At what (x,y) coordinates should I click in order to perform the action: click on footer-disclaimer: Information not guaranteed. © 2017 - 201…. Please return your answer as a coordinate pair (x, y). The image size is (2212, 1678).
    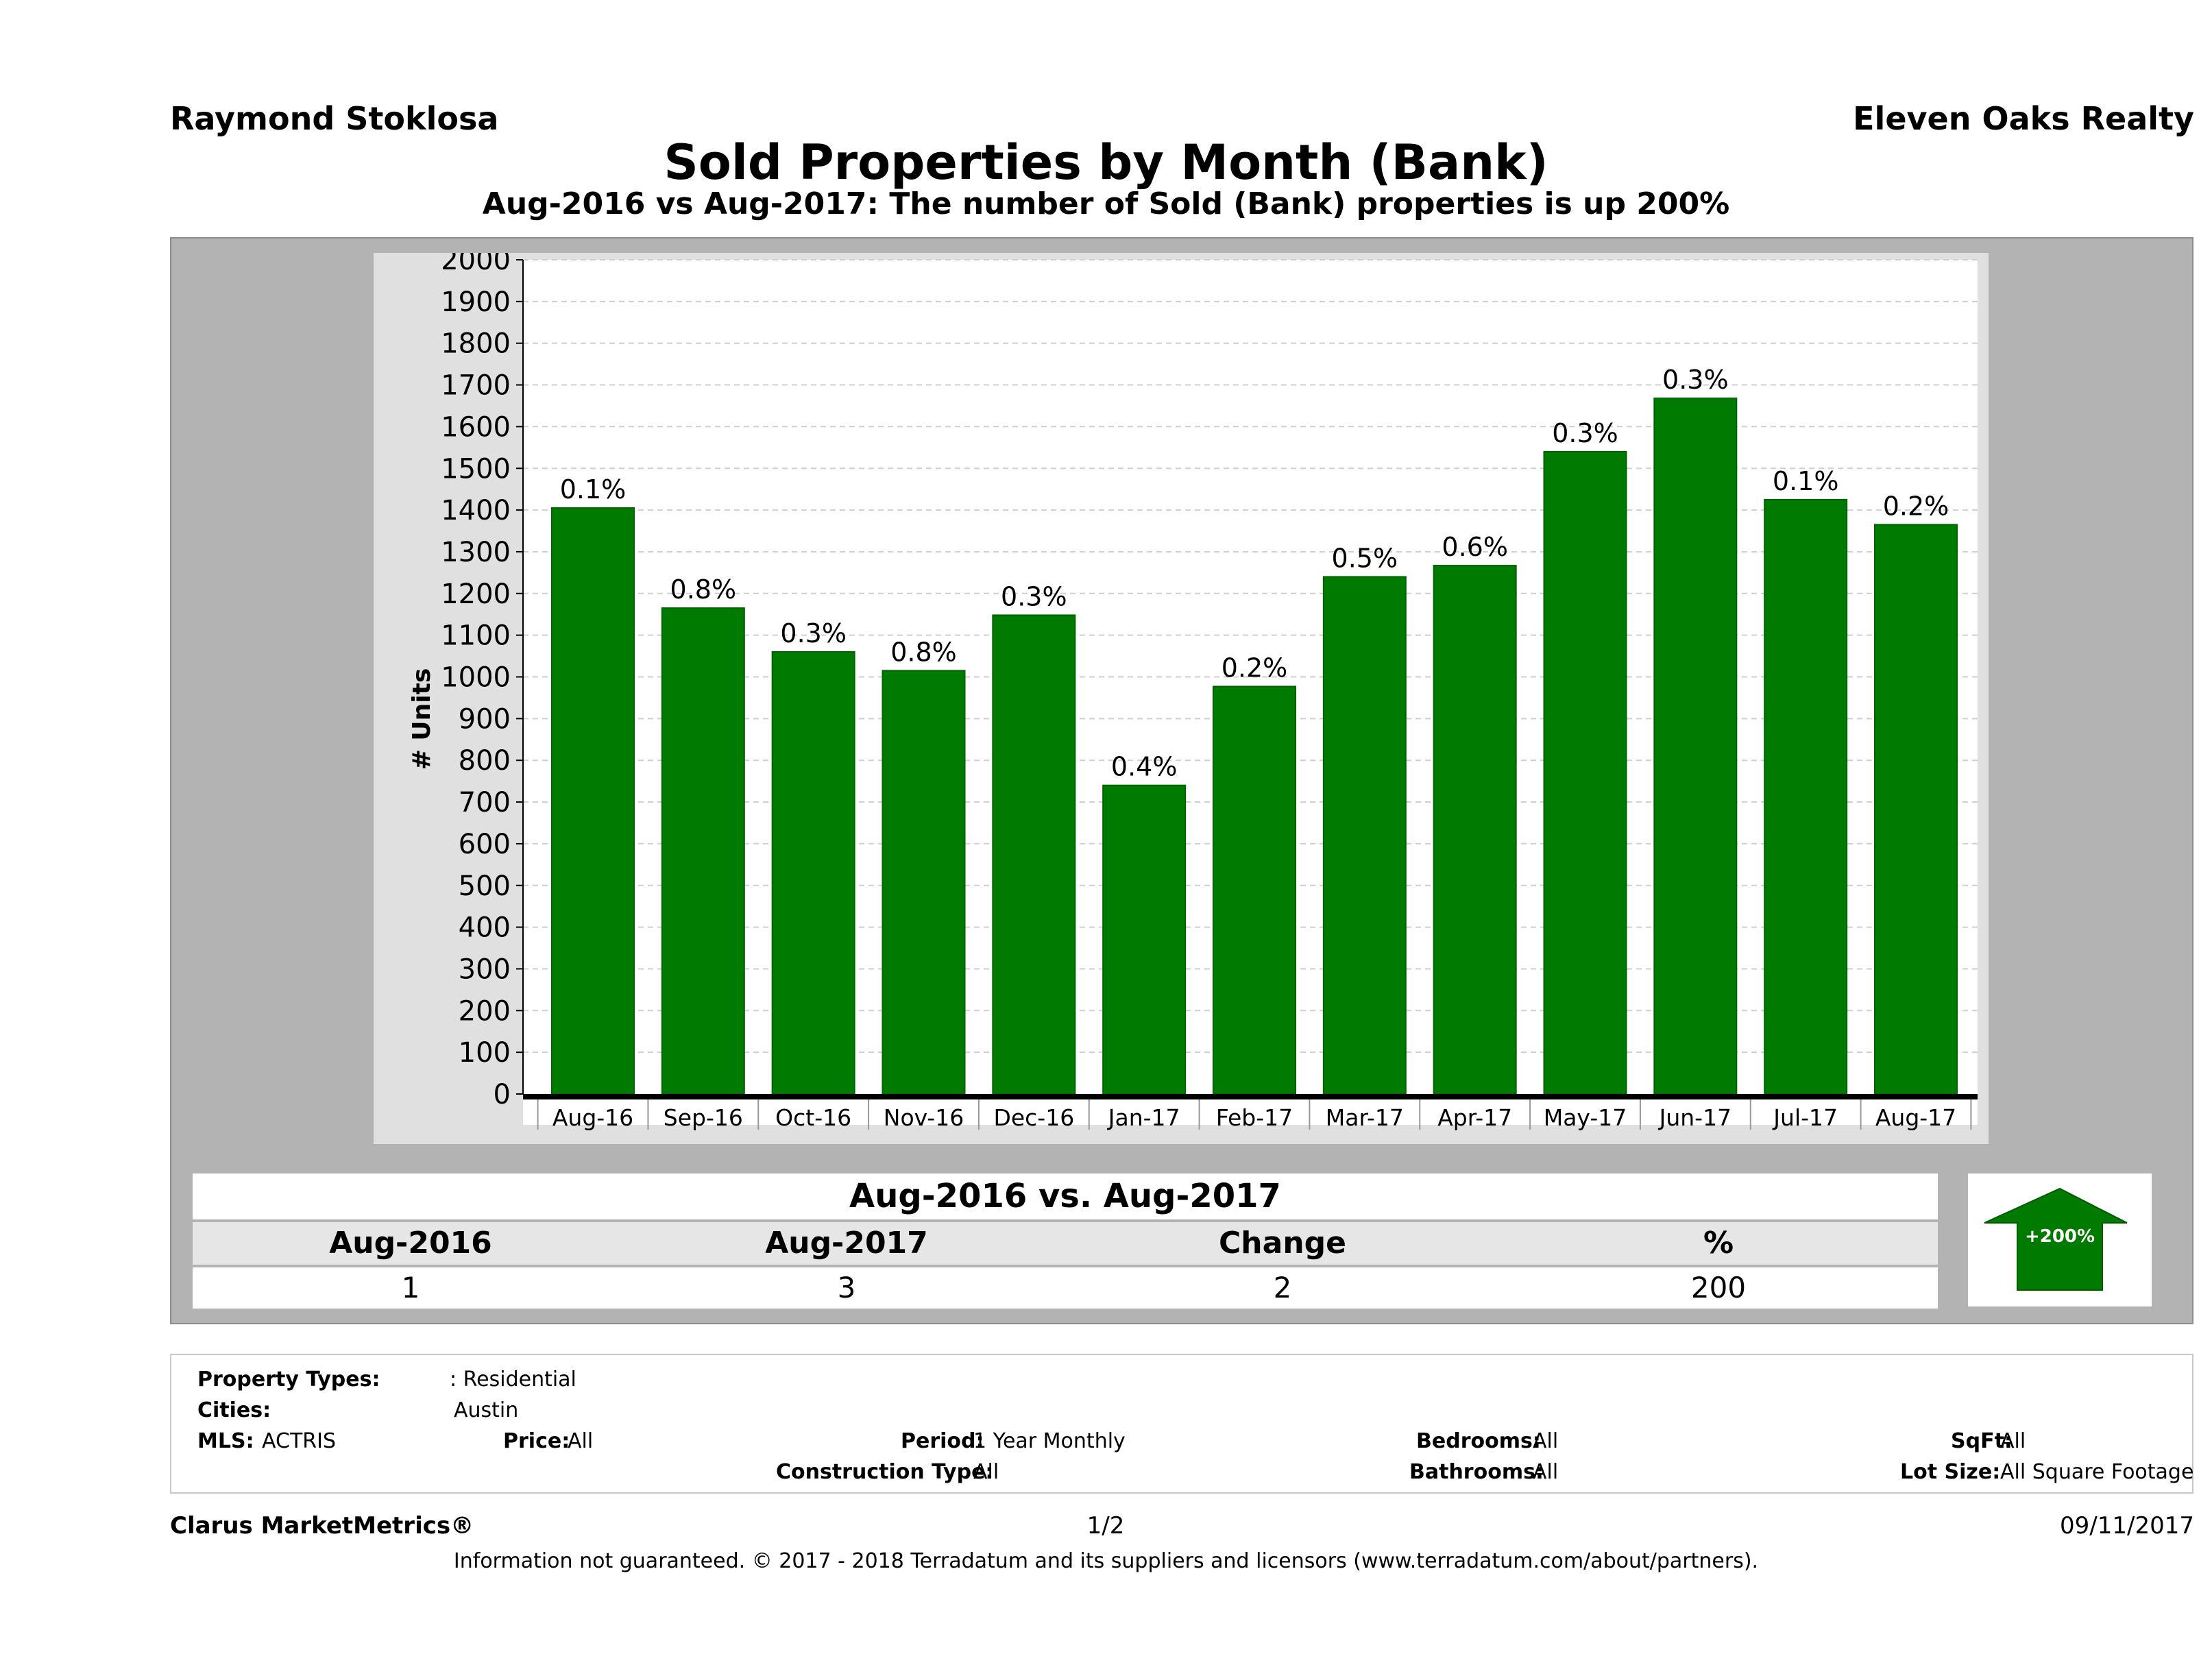
    Looking at the image, I should click on (1106, 1561).